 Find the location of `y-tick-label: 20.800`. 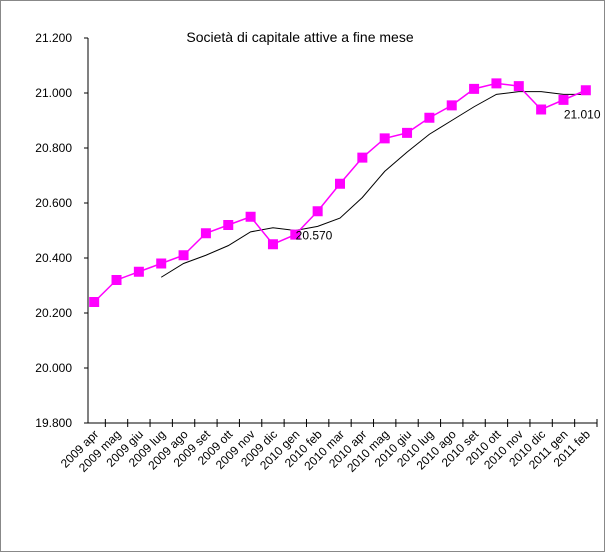

y-tick-label: 20.800 is located at coordinates (53, 148).